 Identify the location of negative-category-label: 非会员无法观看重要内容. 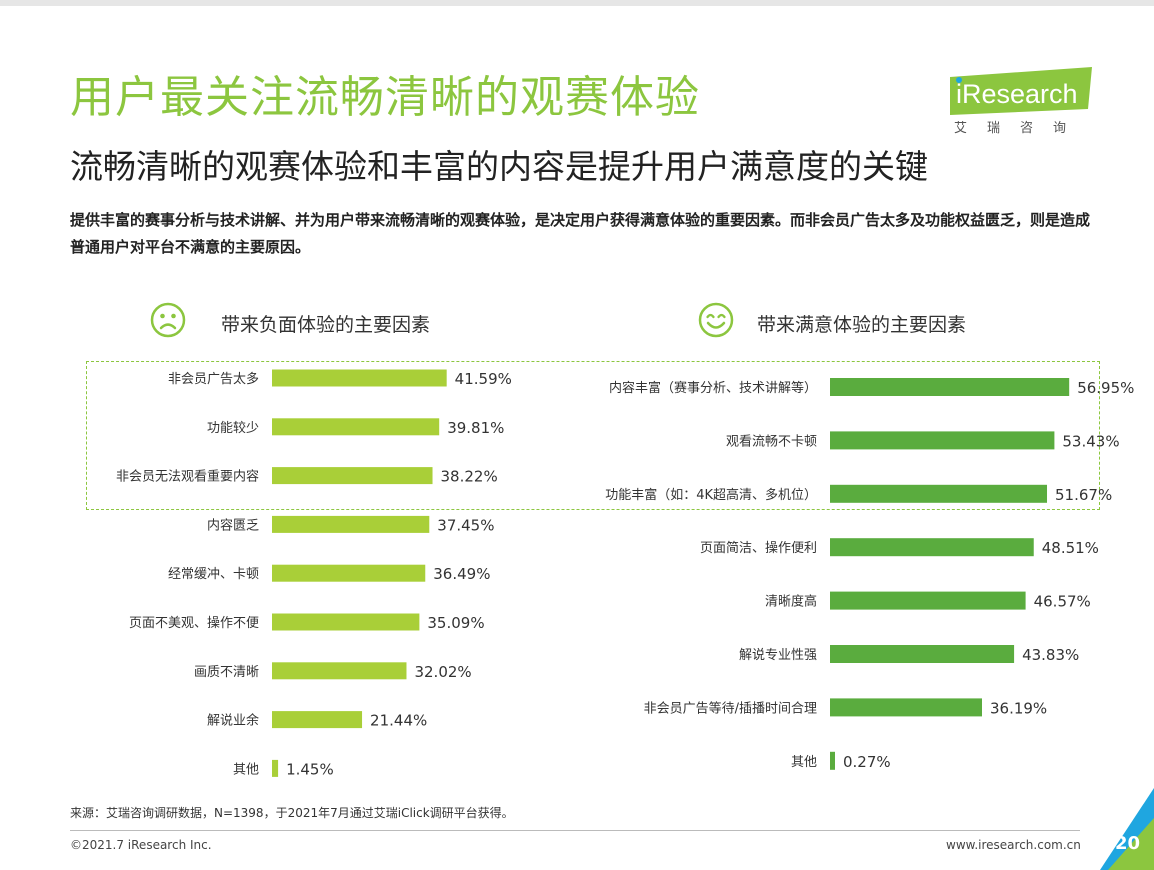
(187, 477).